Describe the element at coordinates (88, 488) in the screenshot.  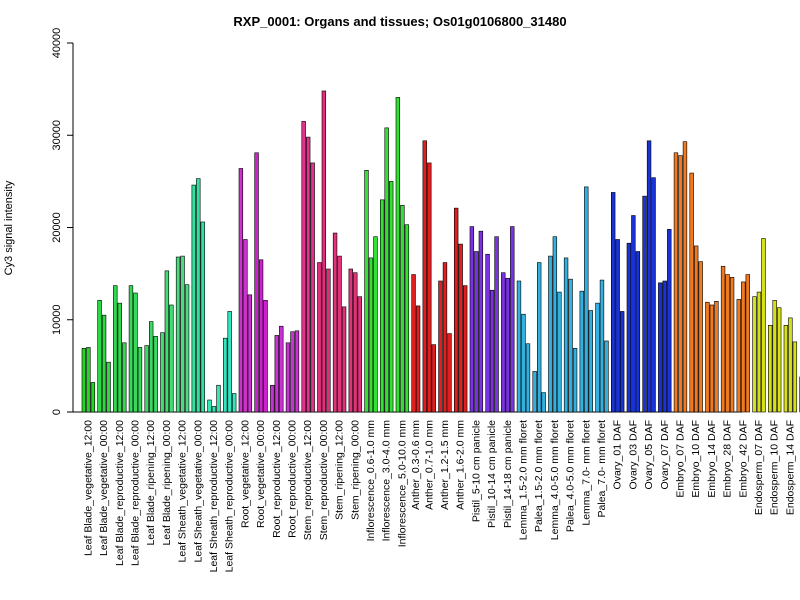
I see `x-tick-label: Leaf Blade_vegetative_12:00` at that location.